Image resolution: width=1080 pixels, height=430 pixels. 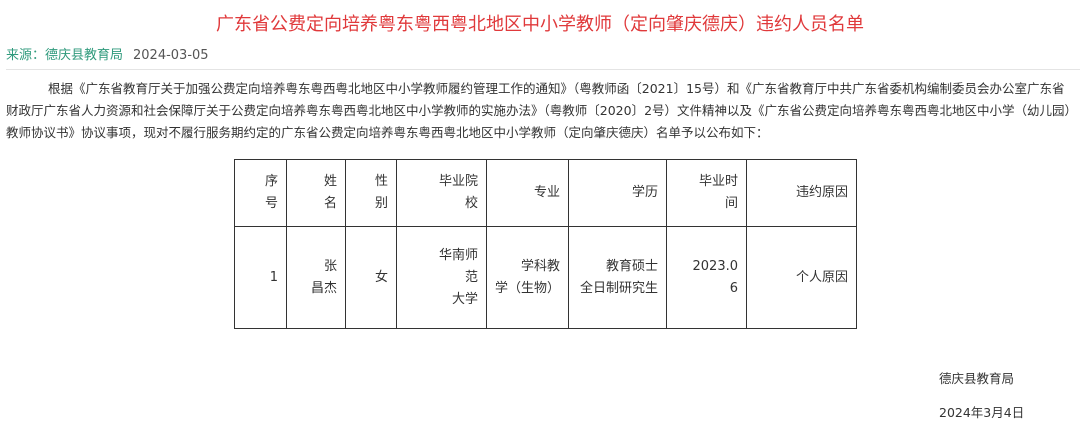 I want to click on signature-org: 德庆县教育局, so click(x=977, y=378).